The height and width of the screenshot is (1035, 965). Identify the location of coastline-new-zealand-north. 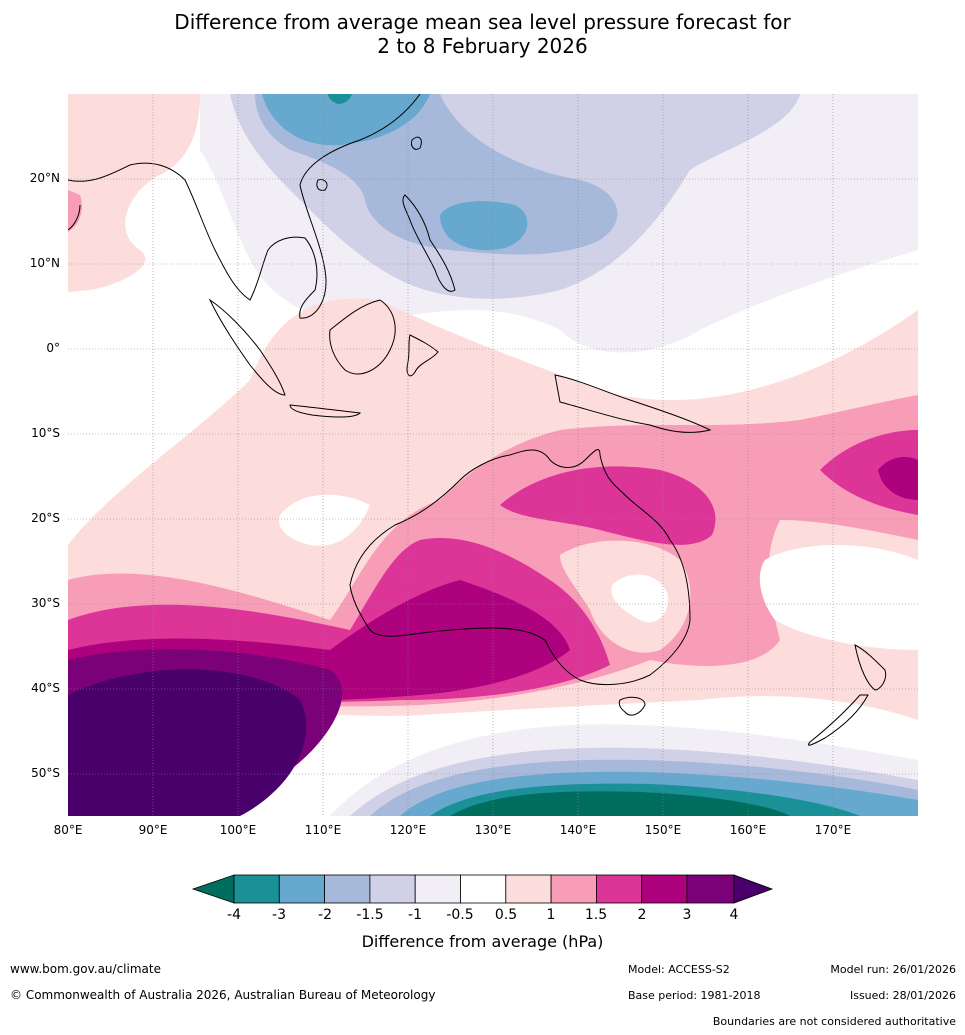
(870, 667).